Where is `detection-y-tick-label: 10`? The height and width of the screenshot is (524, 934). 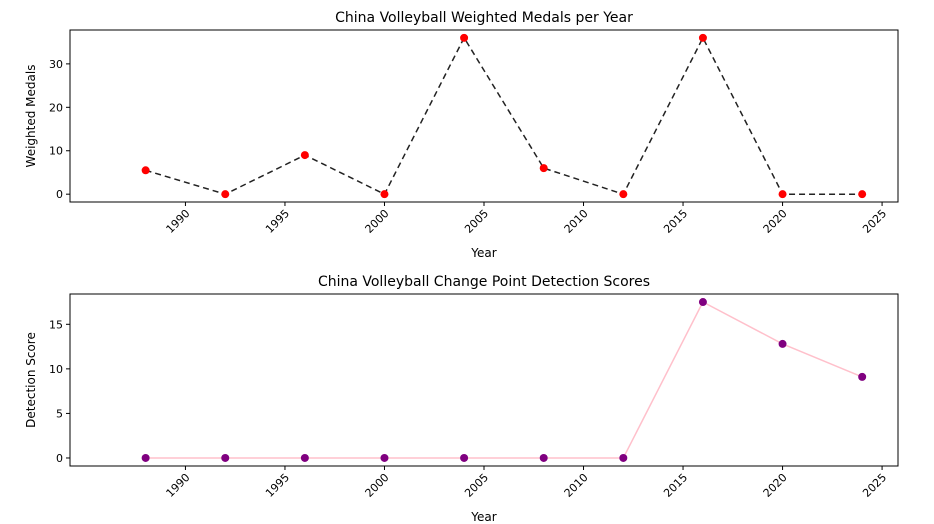 detection-y-tick-label: 10 is located at coordinates (56, 369).